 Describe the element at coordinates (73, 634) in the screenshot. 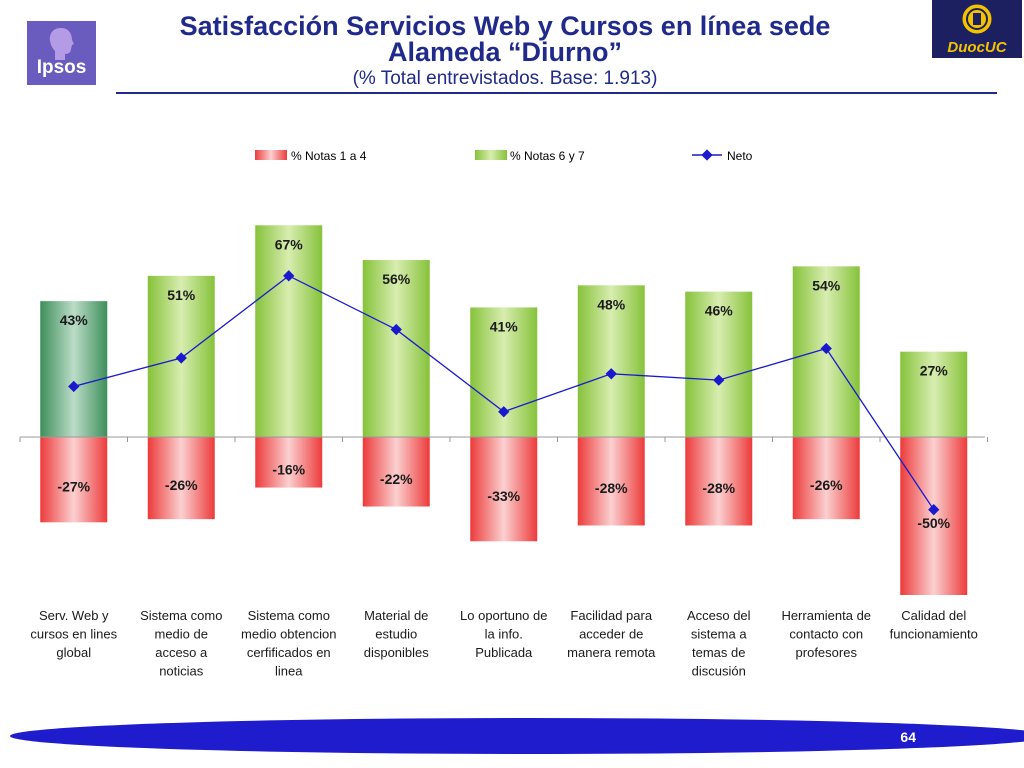

I see `category-label: Serv. Web y cursos en lines global` at that location.